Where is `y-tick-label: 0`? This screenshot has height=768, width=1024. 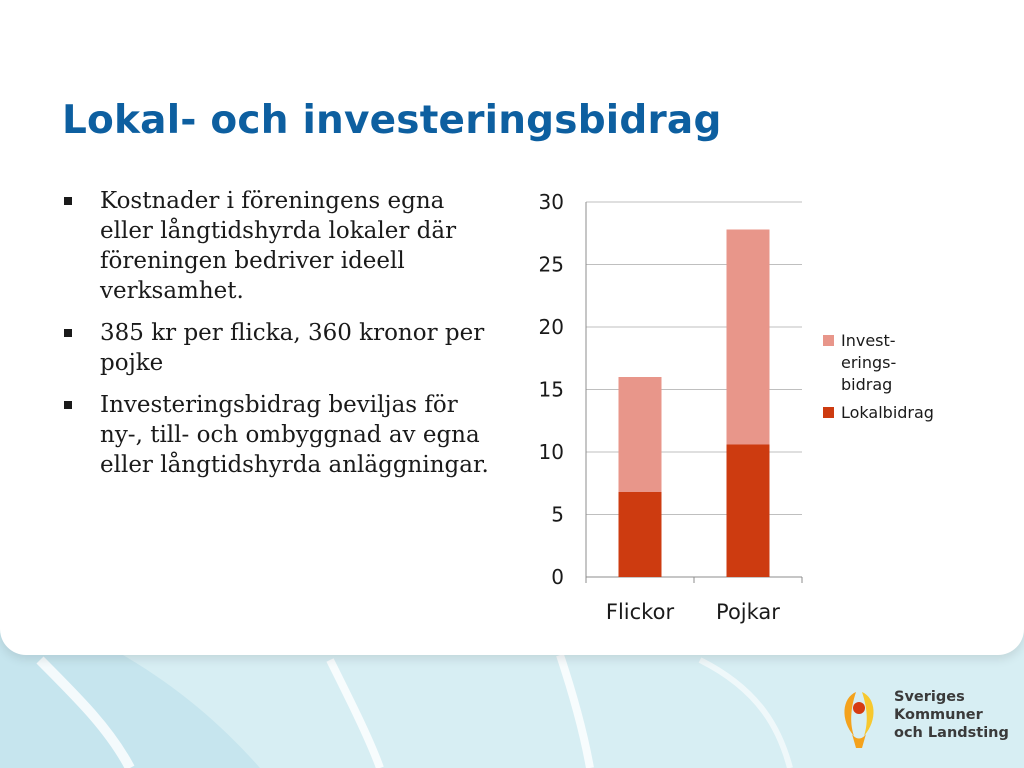 y-tick-label: 0 is located at coordinates (557, 577).